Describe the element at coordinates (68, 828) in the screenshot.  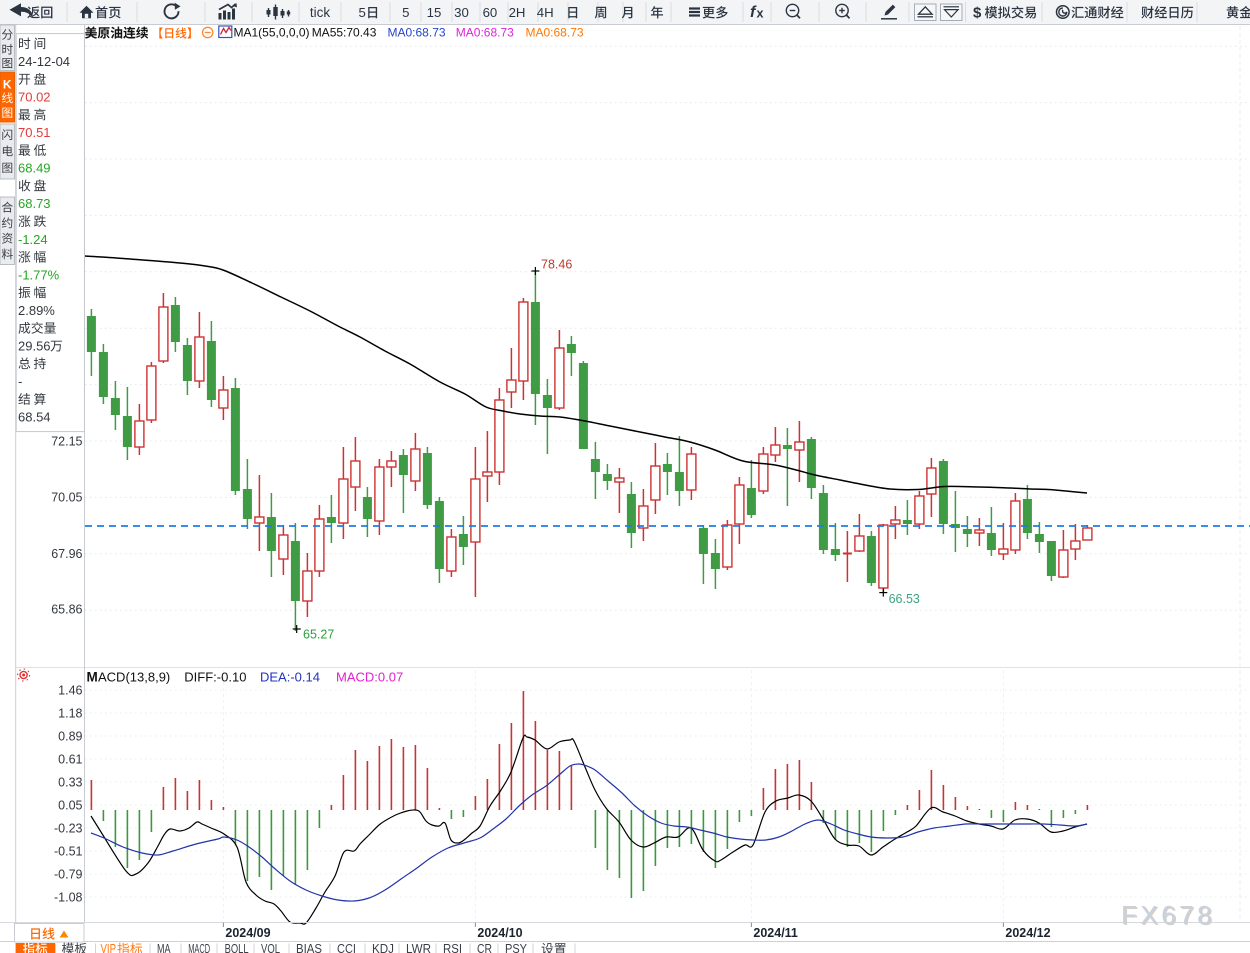
I see `svg-text: -0.23` at that location.